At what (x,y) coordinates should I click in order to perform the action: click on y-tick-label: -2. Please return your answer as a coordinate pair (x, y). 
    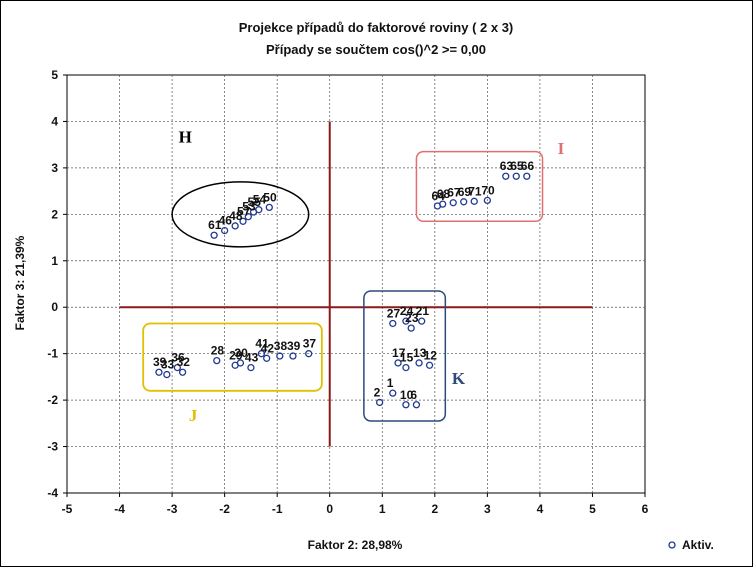
    Looking at the image, I should click on (52, 400).